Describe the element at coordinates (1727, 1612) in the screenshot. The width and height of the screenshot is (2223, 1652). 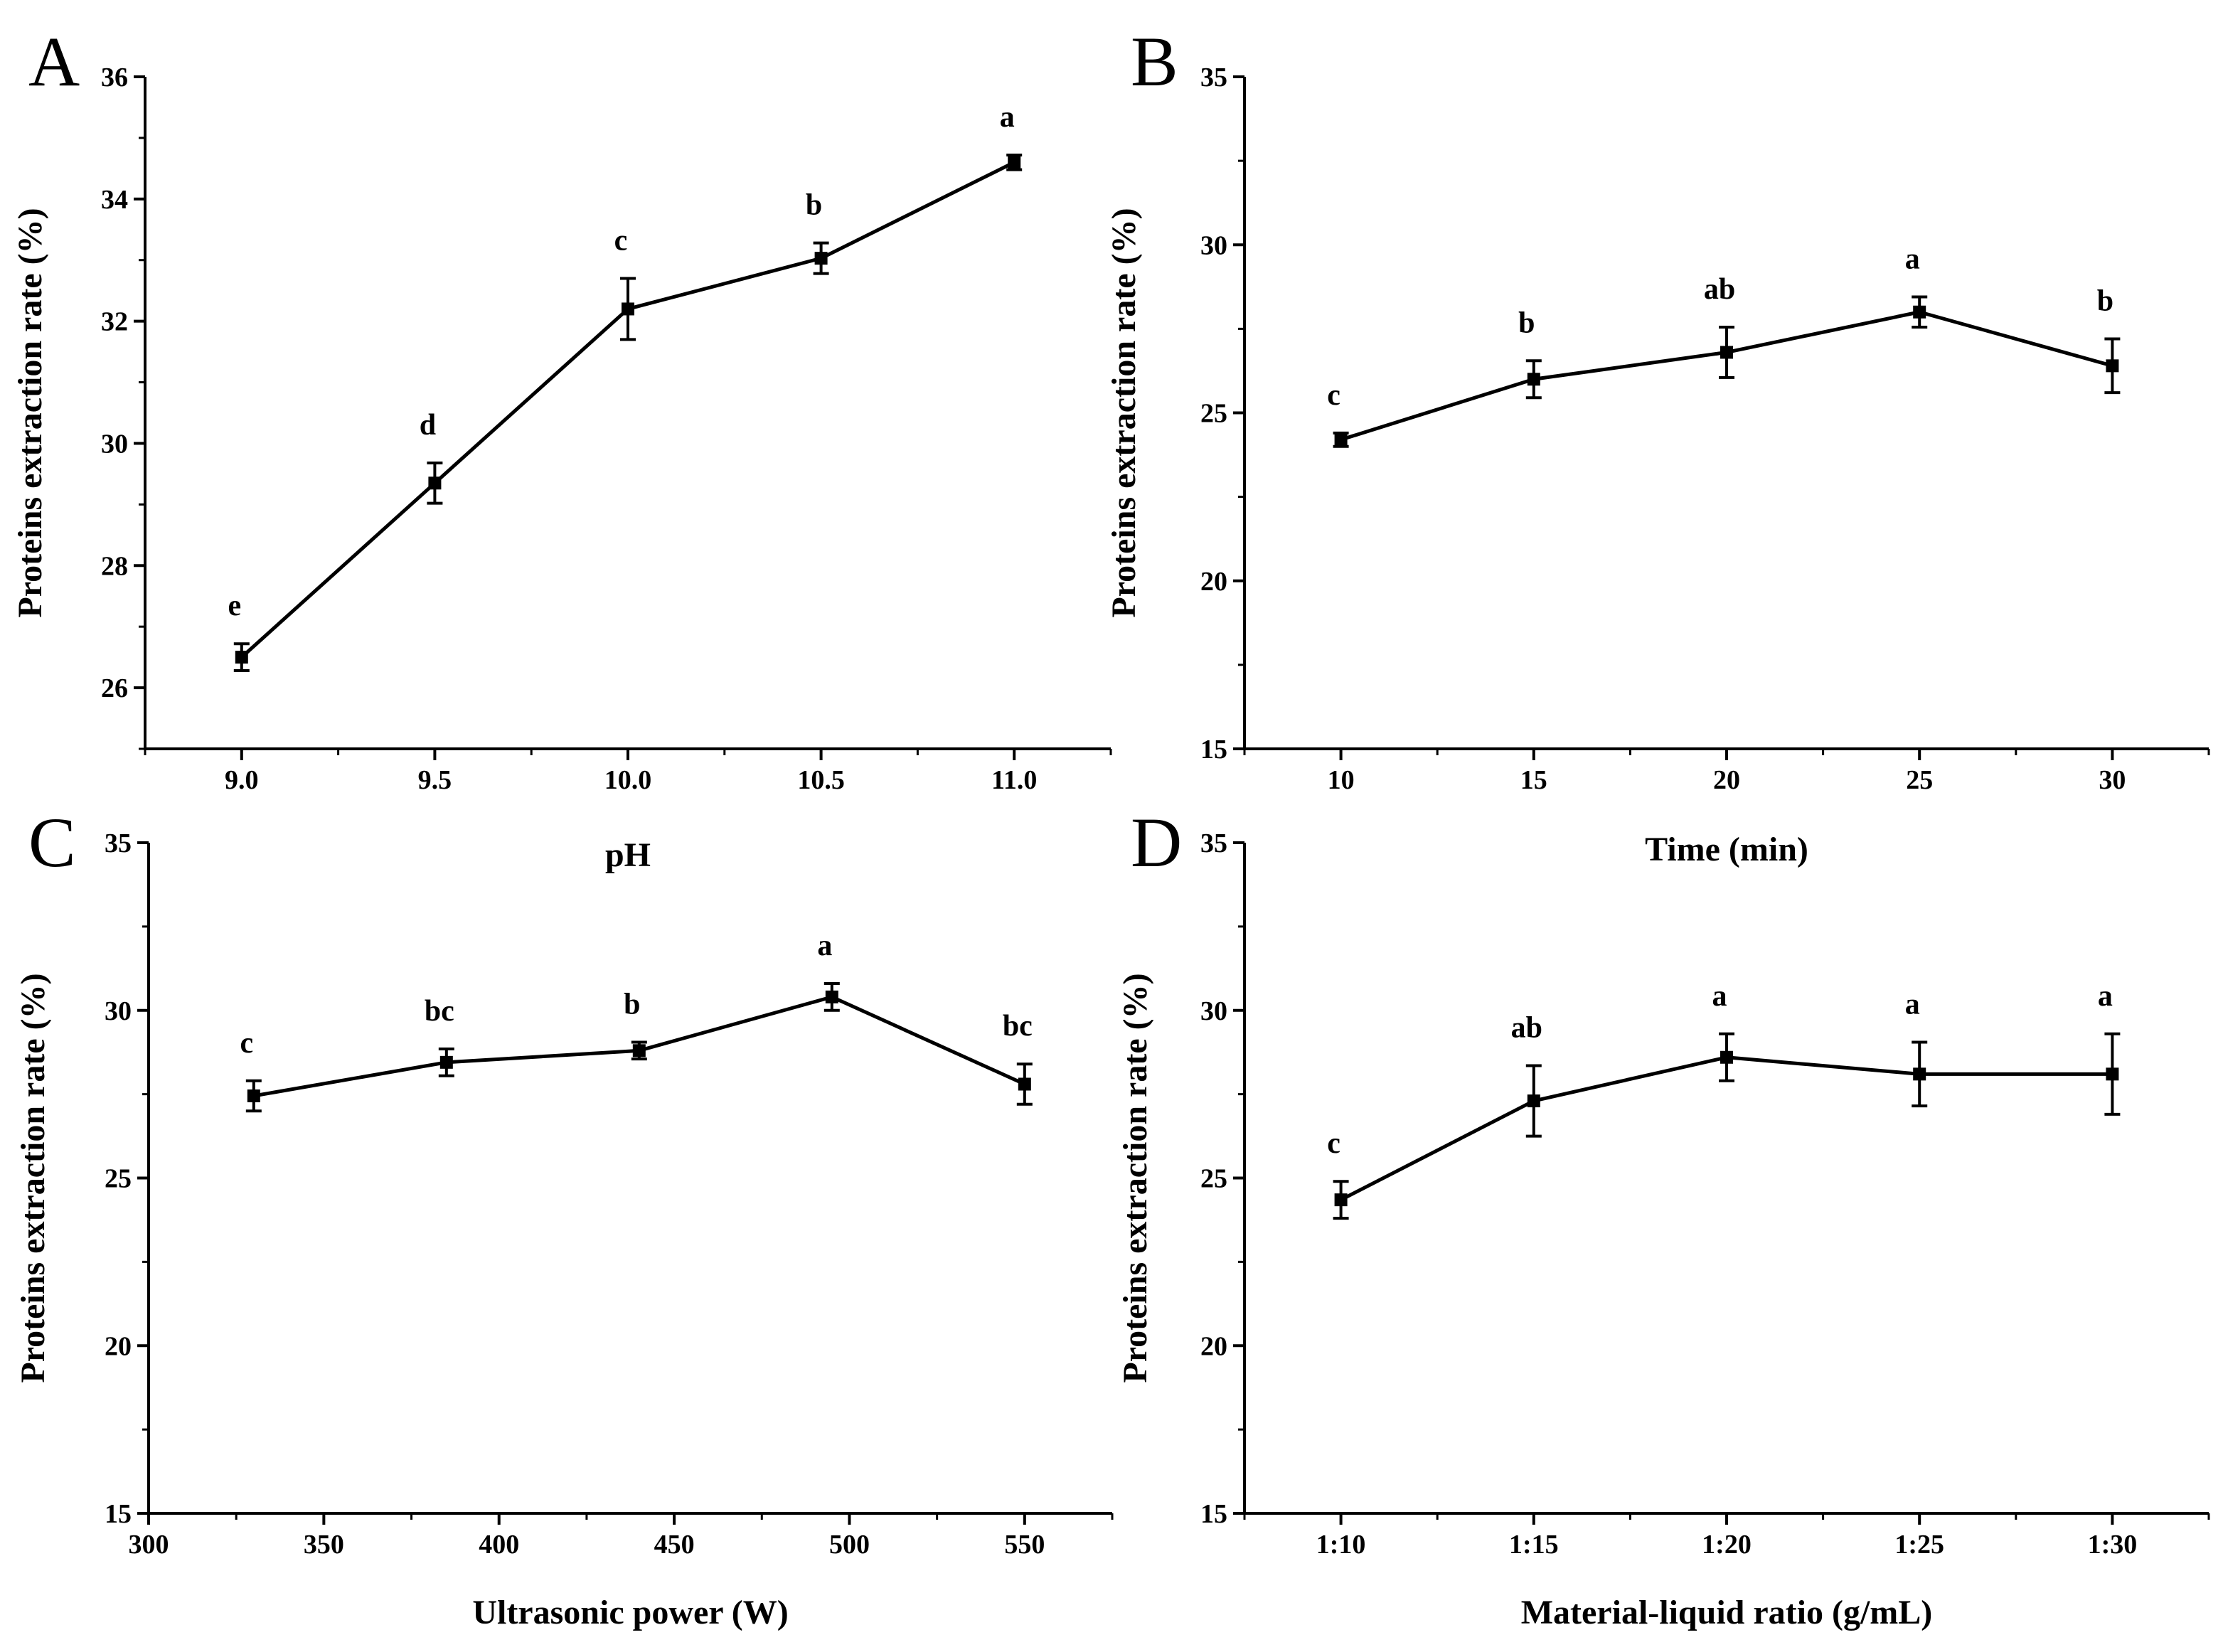
I see `x-axis-label: Material-liquid ratio (g/mL)` at that location.